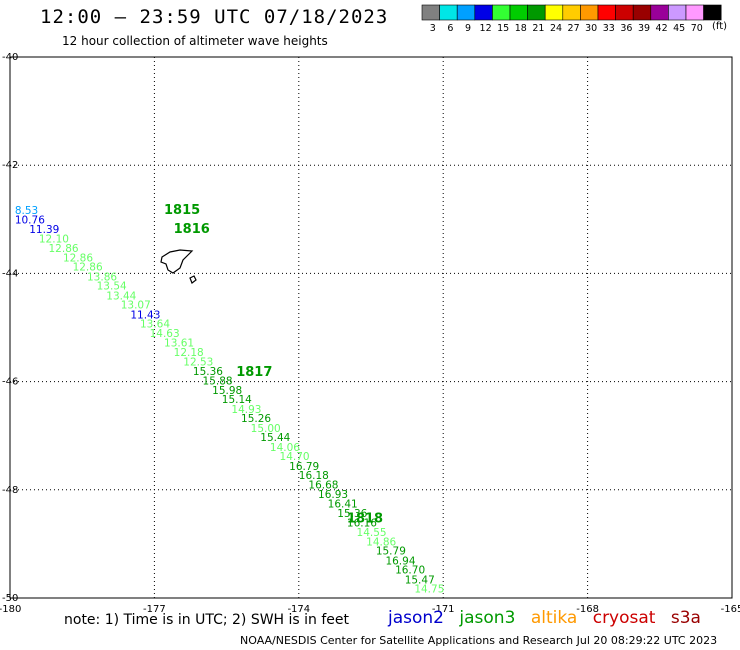 The width and height of the screenshot is (740, 650). I want to click on x-tick-label: -174, so click(298, 609).